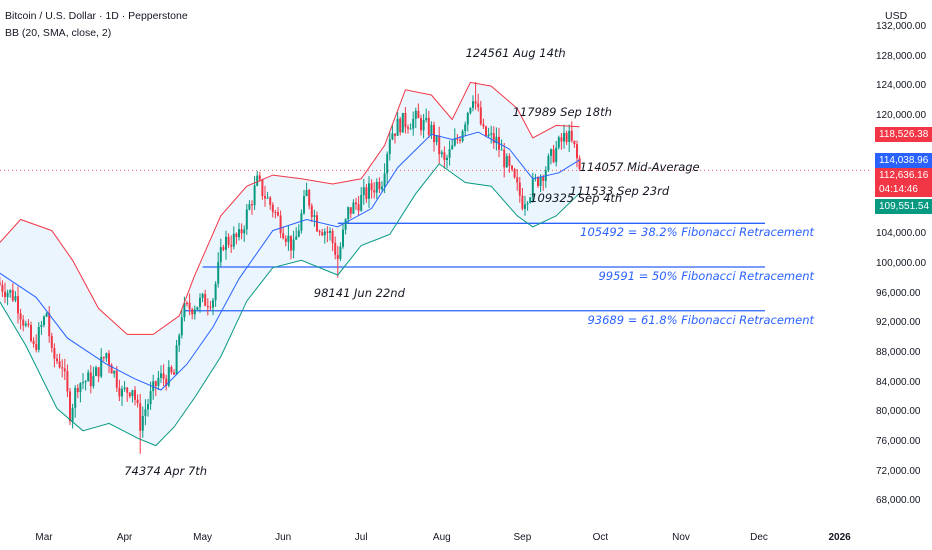 The height and width of the screenshot is (550, 932). I want to click on price-axis-tag: 04:14:46, so click(903, 189).